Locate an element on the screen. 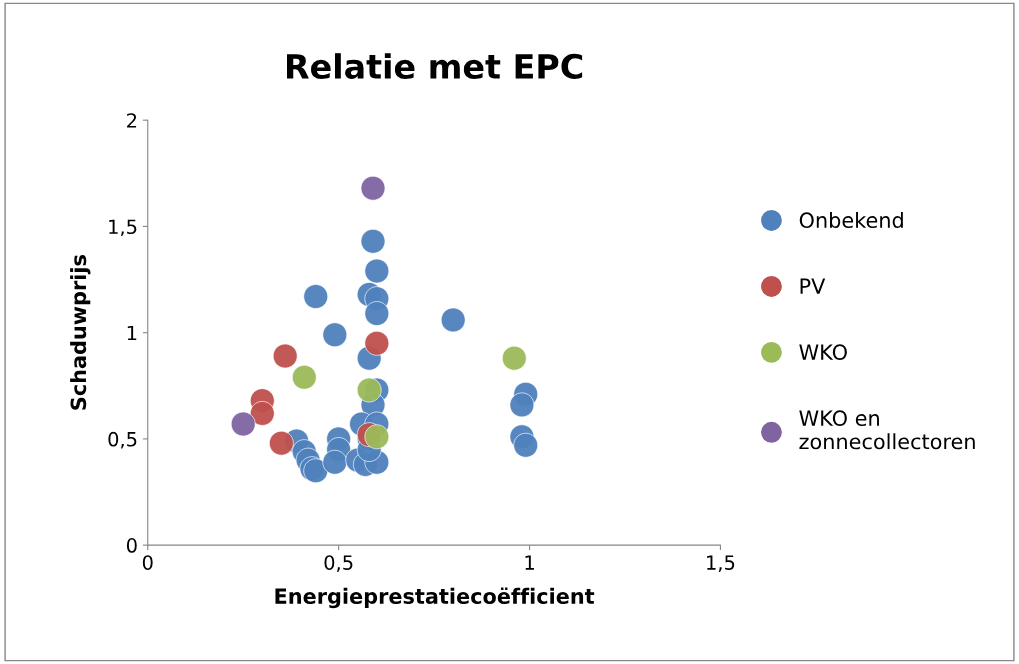 This screenshot has width=1019, height=664. legend-label: PV is located at coordinates (813, 286).